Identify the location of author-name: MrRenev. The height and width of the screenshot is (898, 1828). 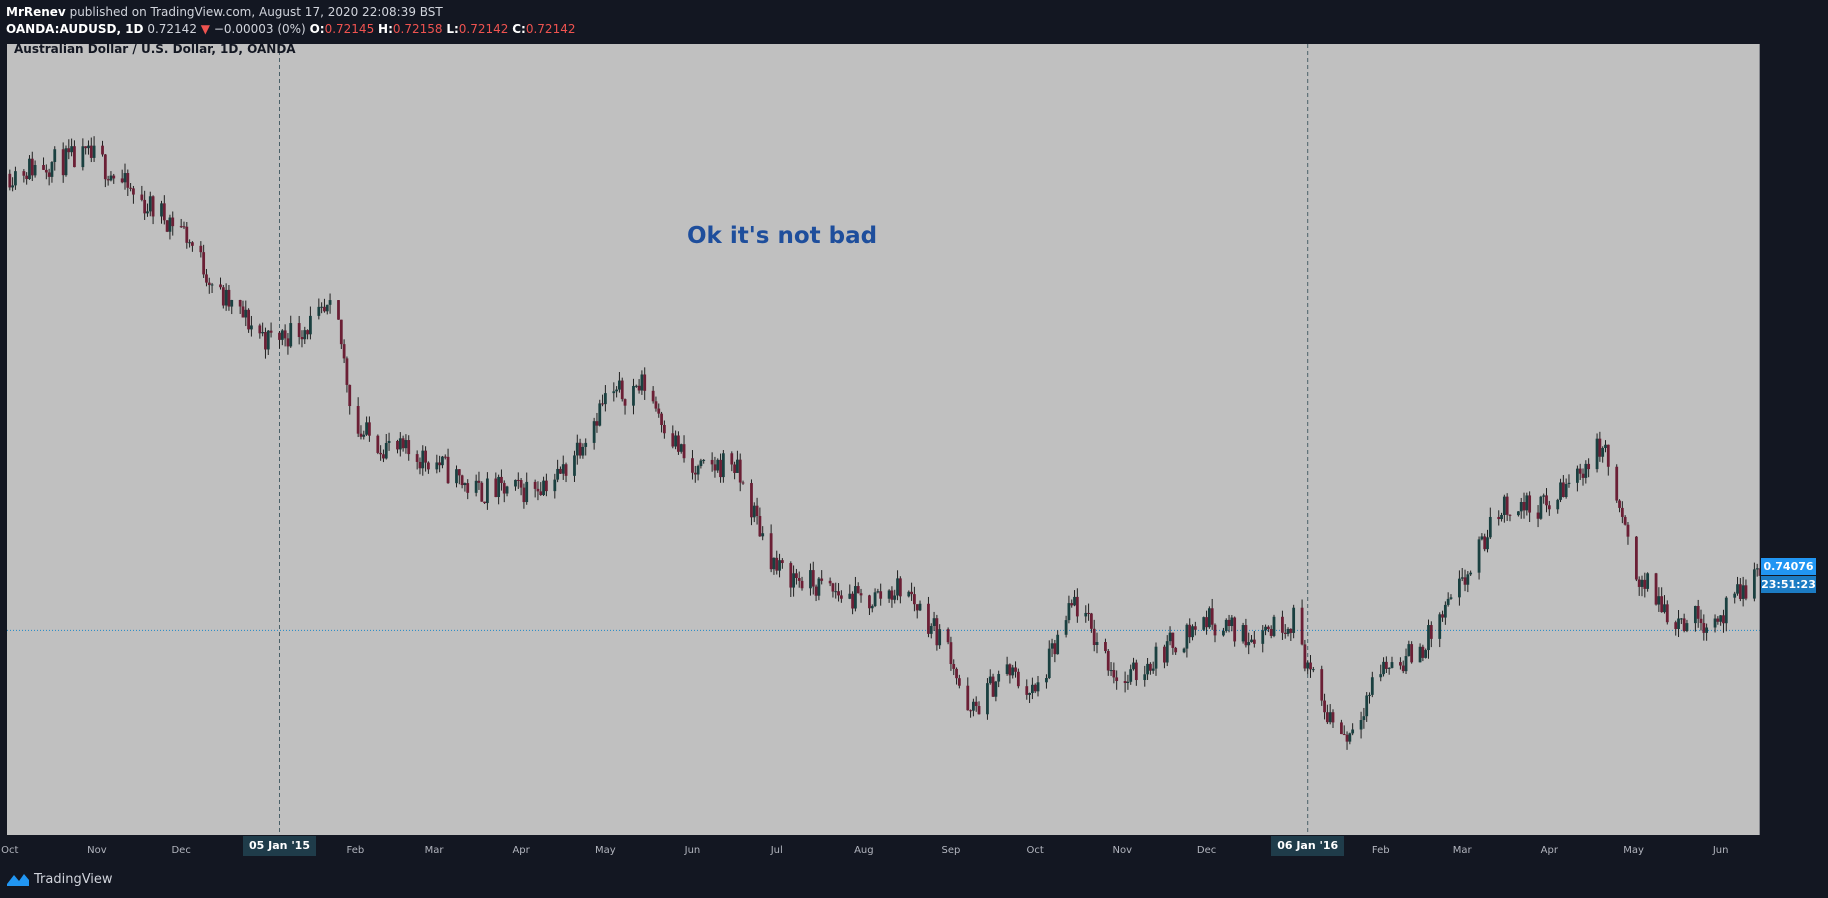
(36, 12).